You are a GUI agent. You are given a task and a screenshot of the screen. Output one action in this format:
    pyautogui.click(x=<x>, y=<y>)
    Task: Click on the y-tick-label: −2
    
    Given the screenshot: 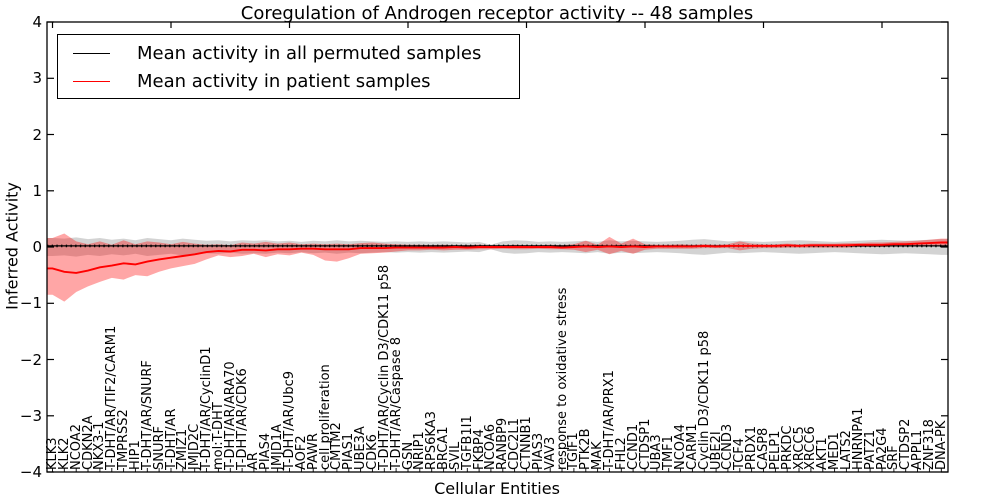 What is the action you would take?
    pyautogui.click(x=30, y=360)
    